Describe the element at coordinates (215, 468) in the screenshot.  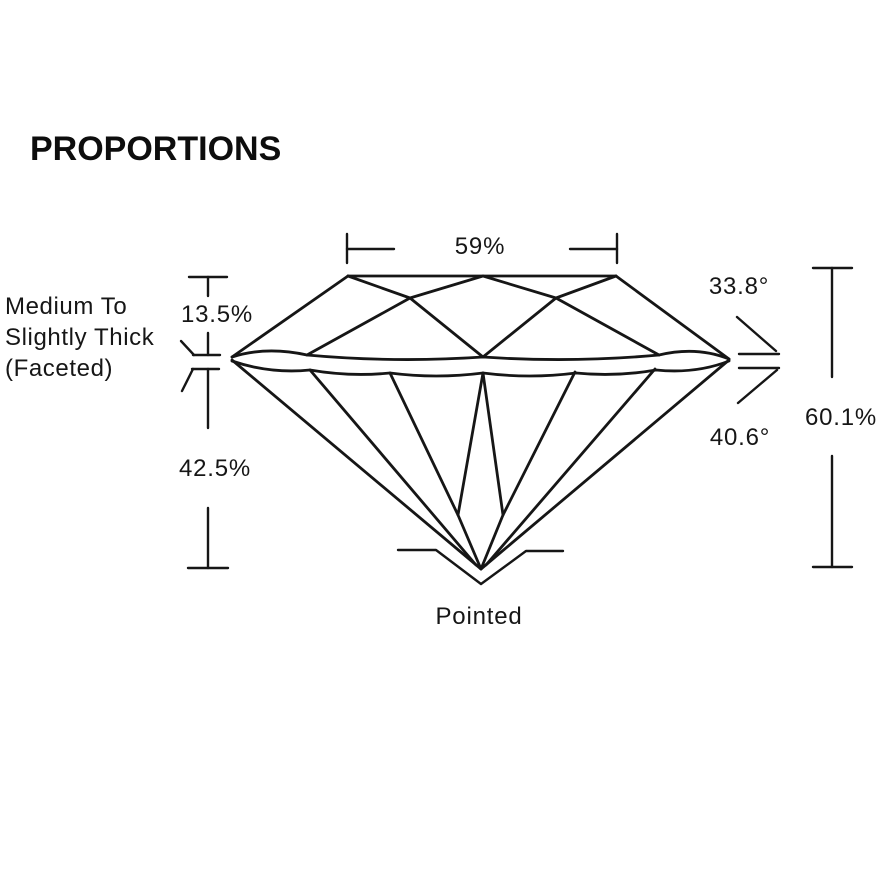
I see `pavilion-depth-label: 42.5%` at that location.